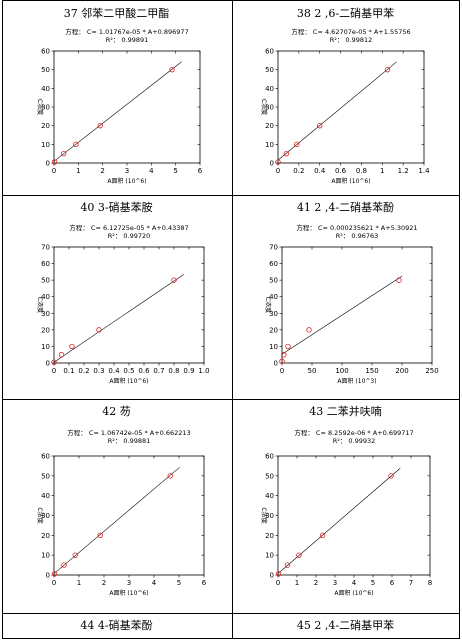  What do you see at coordinates (203, 371) in the screenshot?
I see `x-tick-label: 1.0` at bounding box center [203, 371].